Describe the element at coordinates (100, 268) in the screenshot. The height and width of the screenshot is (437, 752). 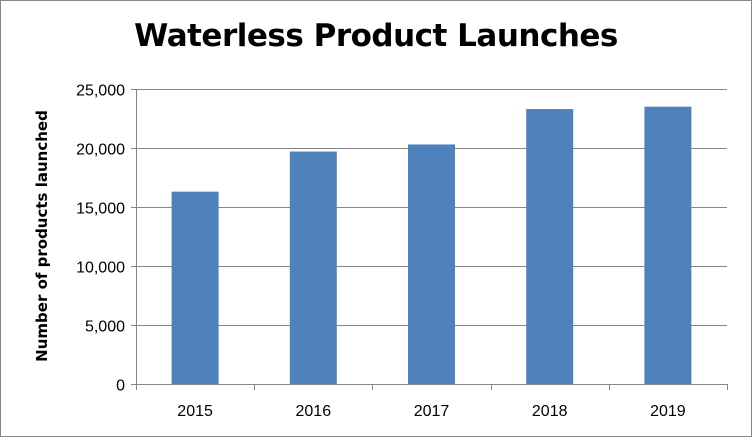
I see `y-tick-label: 10,000` at that location.